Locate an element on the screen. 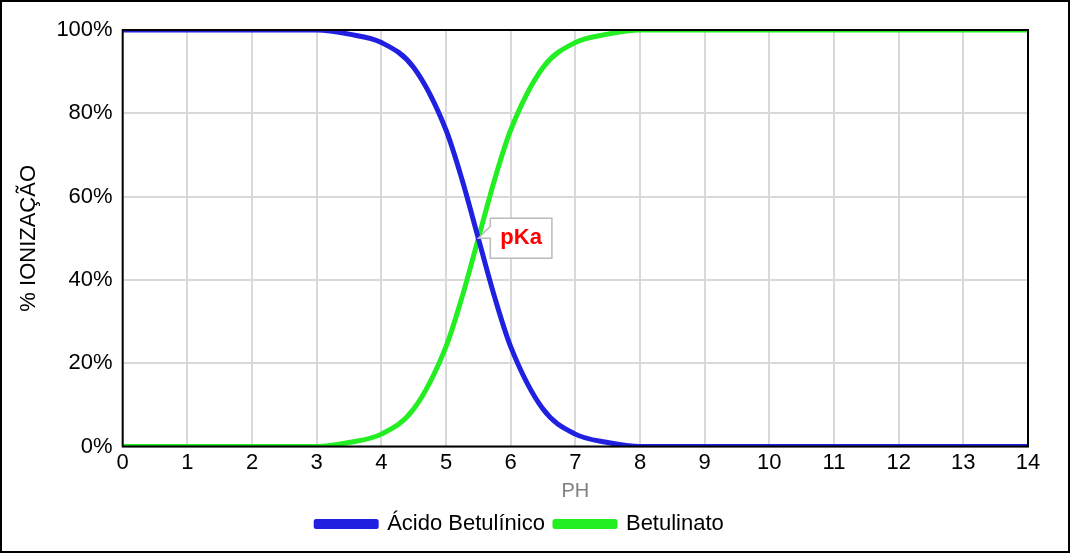 Image resolution: width=1070 pixels, height=553 pixels. x-tick-label: 3 is located at coordinates (316, 461).